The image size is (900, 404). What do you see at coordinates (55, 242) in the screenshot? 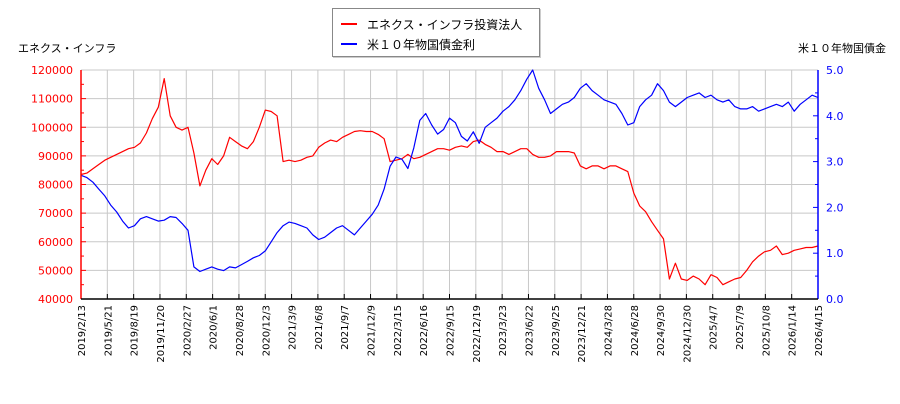
I see `left-axis-tick-label: 60000` at bounding box center [55, 242].